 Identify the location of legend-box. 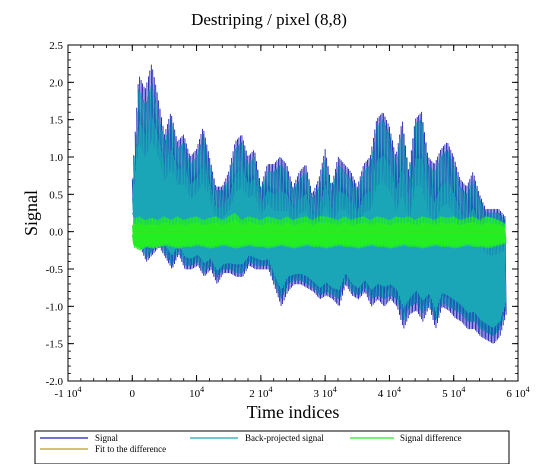
(272, 447).